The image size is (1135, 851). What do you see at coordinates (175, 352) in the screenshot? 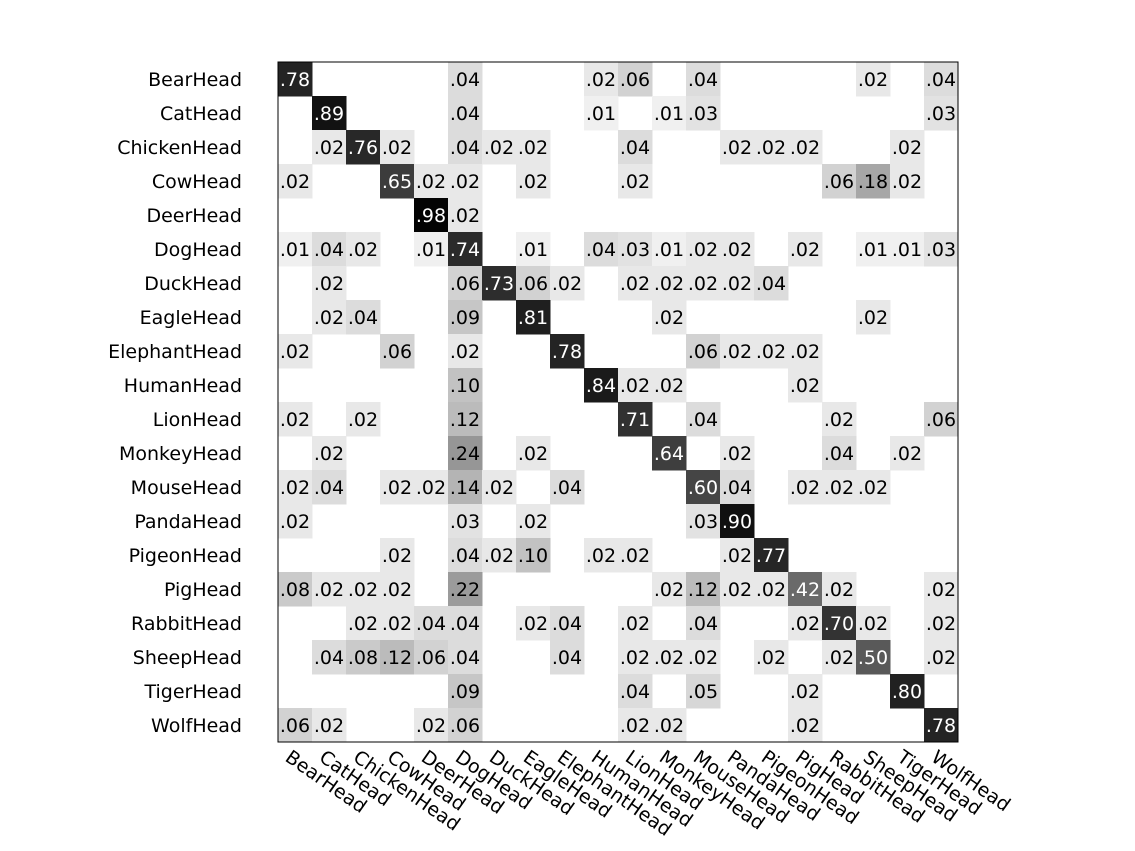
I see `row-tick-label: ElephantHead` at bounding box center [175, 352].